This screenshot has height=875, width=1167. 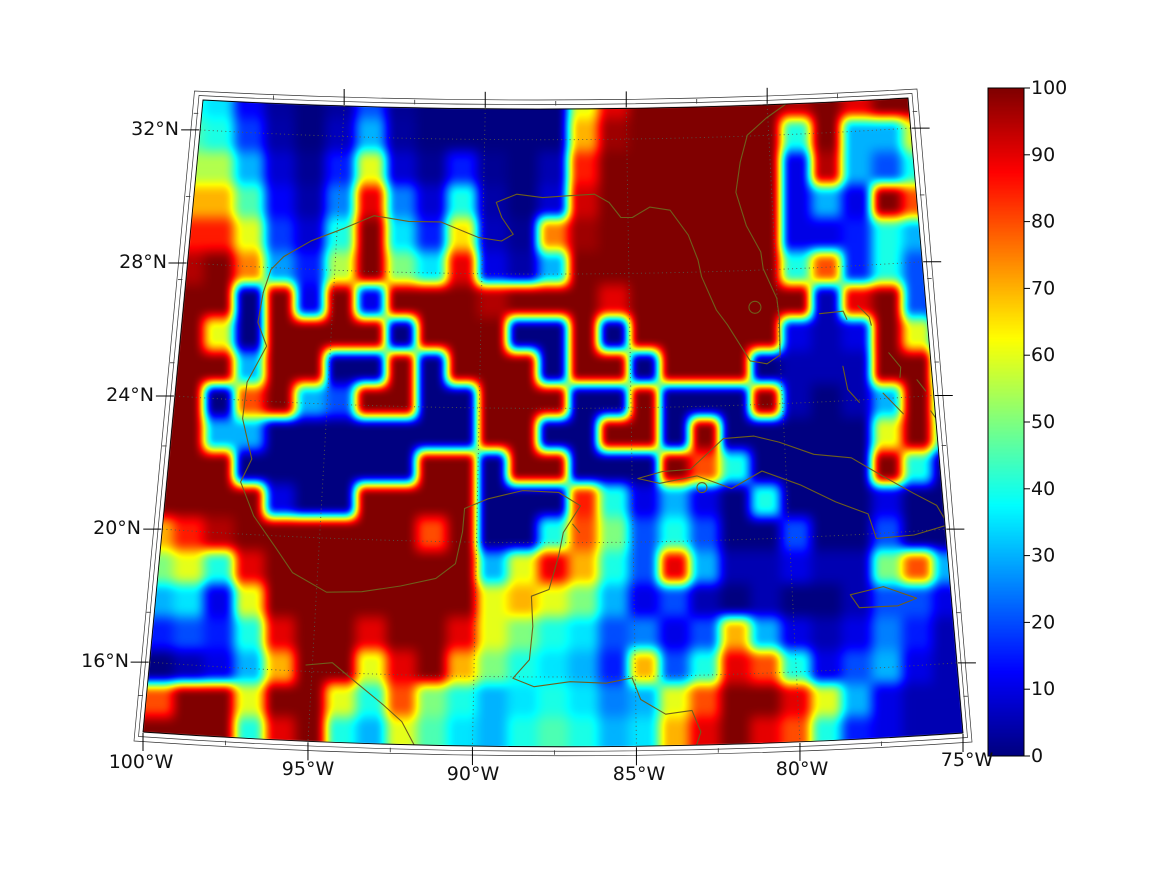 What do you see at coordinates (1049, 88) in the screenshot?
I see `cbar-label-100: 100` at bounding box center [1049, 88].